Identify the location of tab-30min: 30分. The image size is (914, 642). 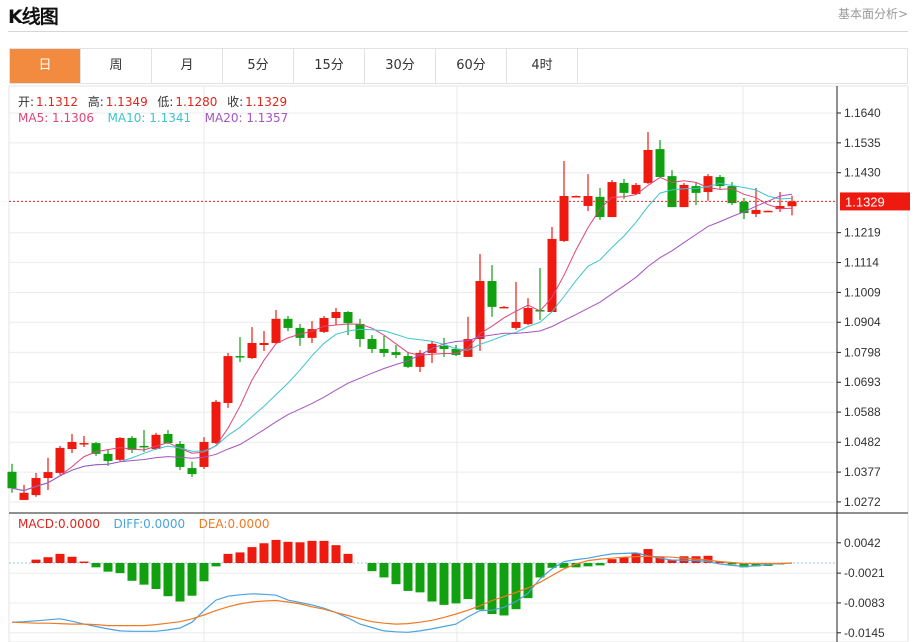
(400, 66).